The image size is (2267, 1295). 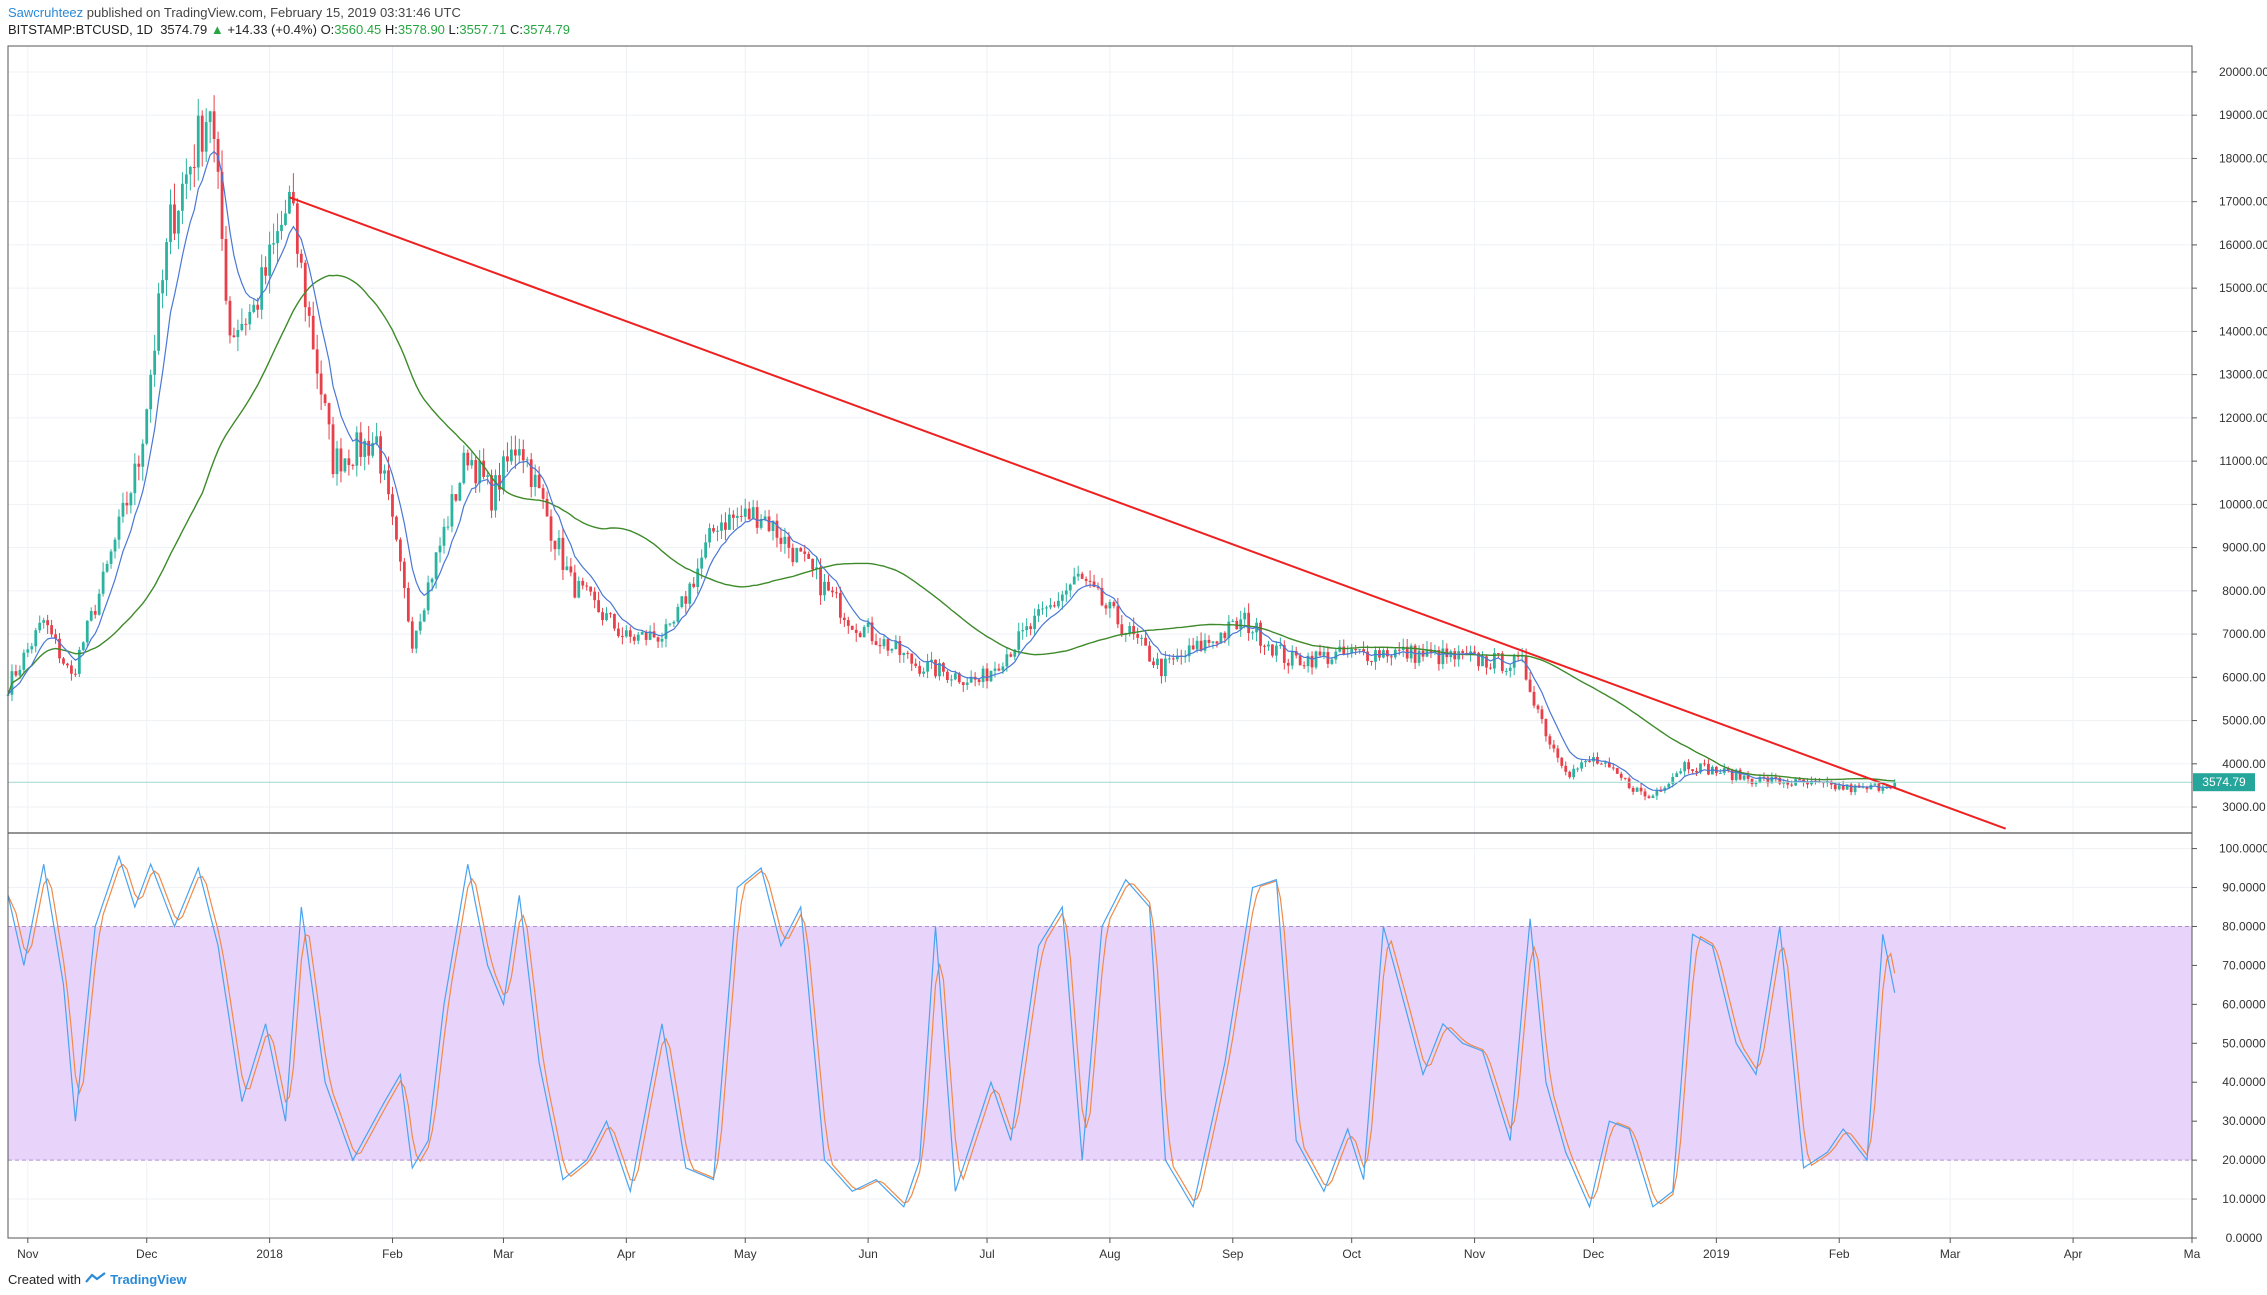 I want to click on open-label: O:, so click(x=327, y=29).